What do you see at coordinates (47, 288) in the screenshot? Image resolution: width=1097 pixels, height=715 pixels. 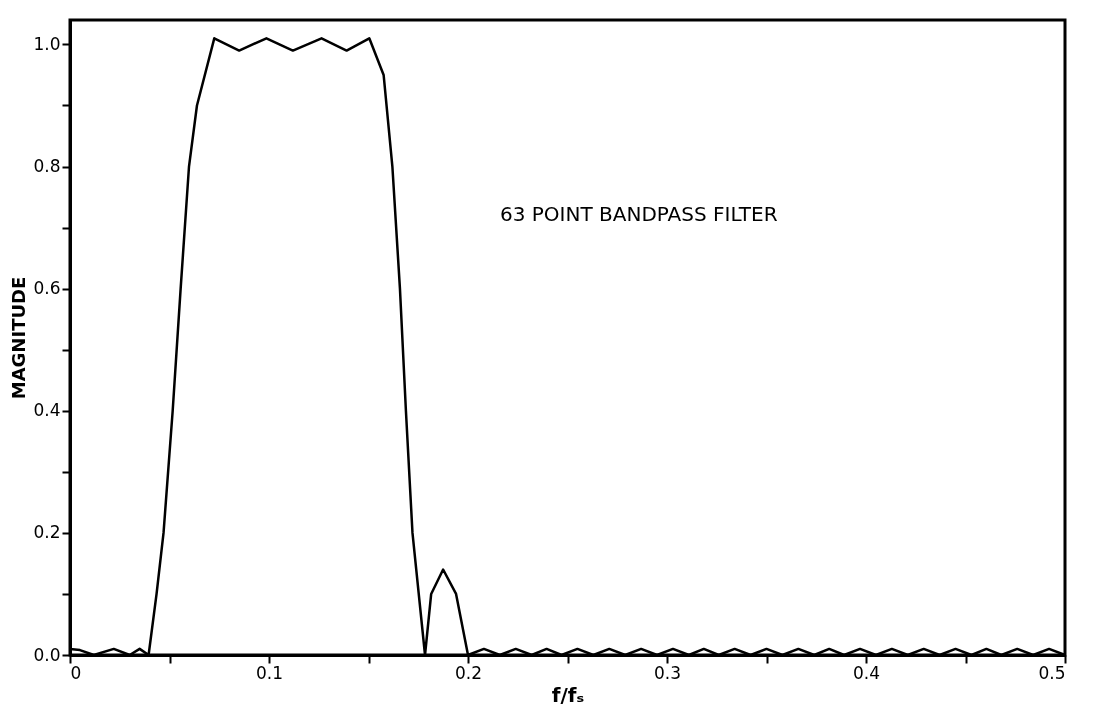 I see `y-tick-label: 0.6` at bounding box center [47, 288].